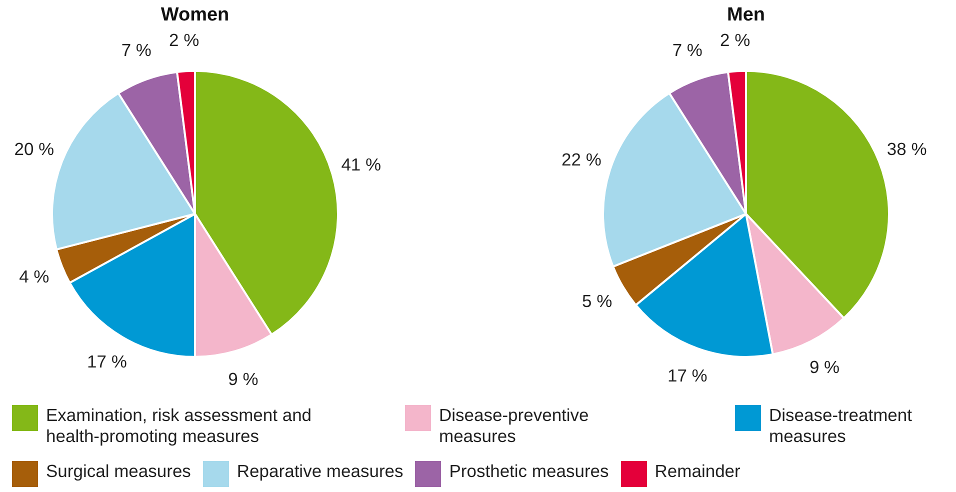 This screenshot has height=492, width=956. Describe the element at coordinates (582, 159) in the screenshot. I see `data-label: 22 %` at that location.